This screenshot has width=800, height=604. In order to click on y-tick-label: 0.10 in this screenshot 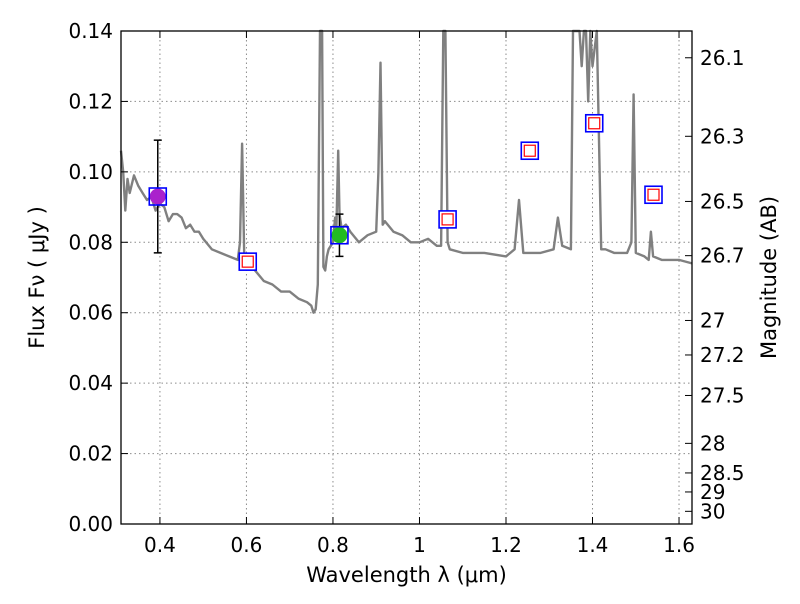, I will do `click(90, 172)`.